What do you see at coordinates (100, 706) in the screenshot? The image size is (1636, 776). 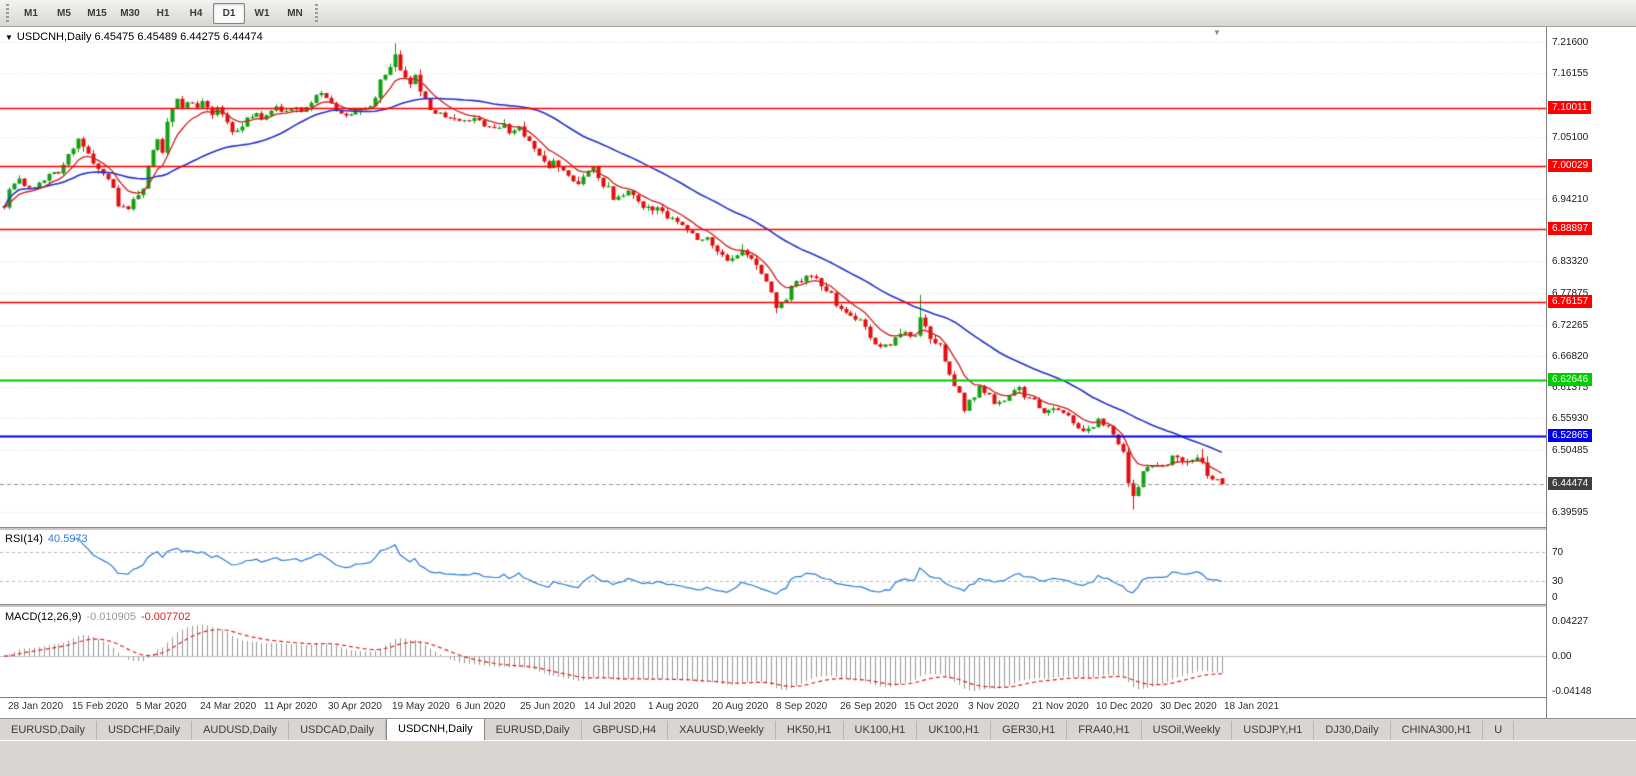 I see `date-axis-label: 15 Feb 2020` at bounding box center [100, 706].